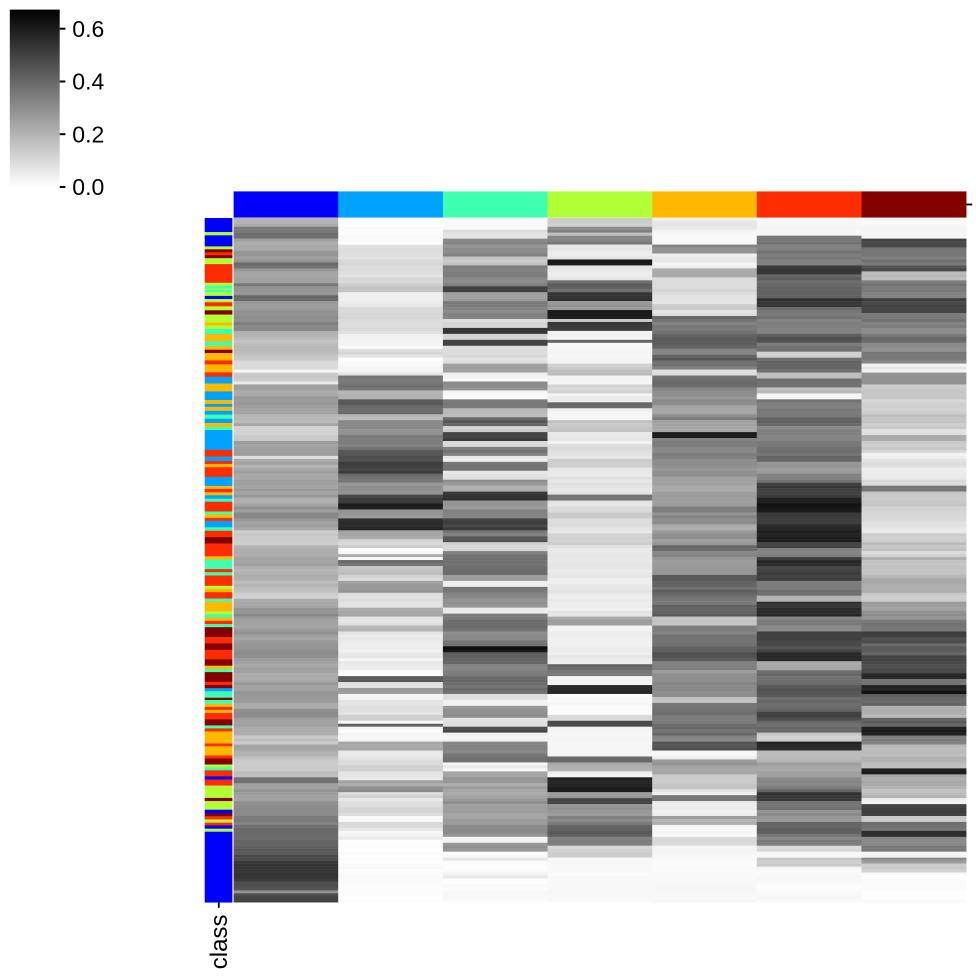 The height and width of the screenshot is (976, 976). I want to click on svg-text: 0.4, so click(88, 82).